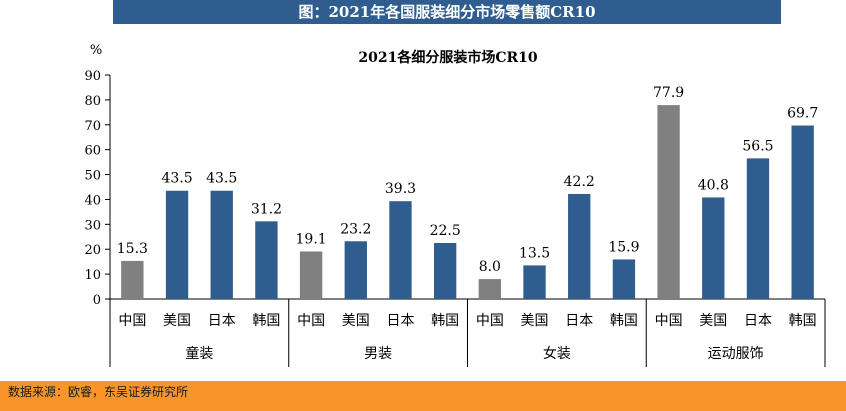  What do you see at coordinates (579, 182) in the screenshot?
I see `data-label: 42.2` at bounding box center [579, 182].